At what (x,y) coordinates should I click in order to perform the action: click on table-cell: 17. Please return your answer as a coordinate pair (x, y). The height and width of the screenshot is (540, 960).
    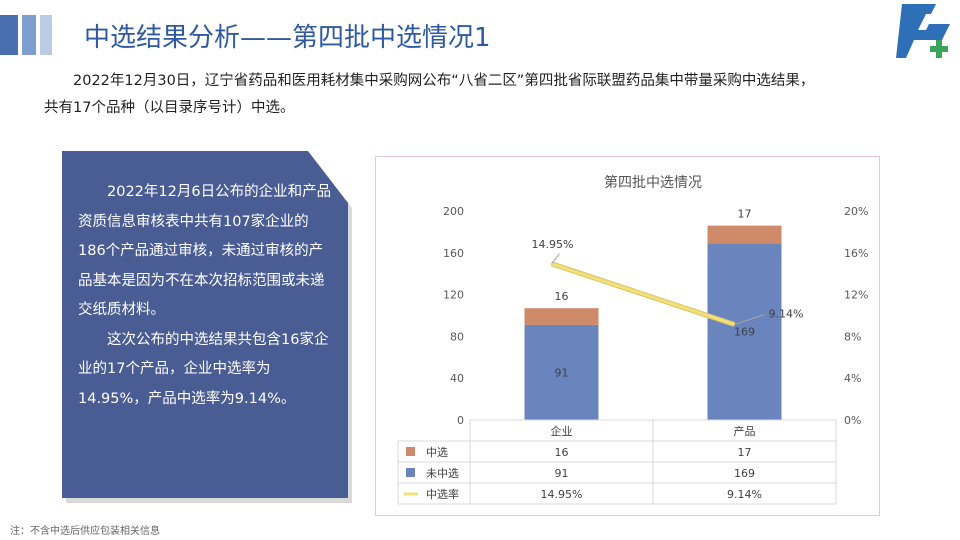
    Looking at the image, I should click on (745, 452).